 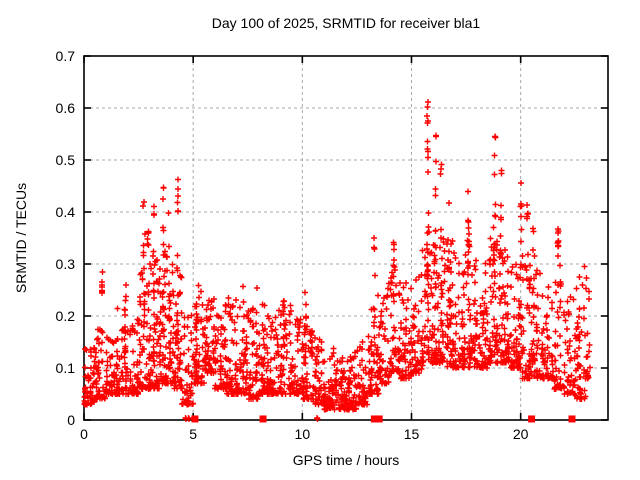 I want to click on y-tick-label: 0.1, so click(x=66, y=368).